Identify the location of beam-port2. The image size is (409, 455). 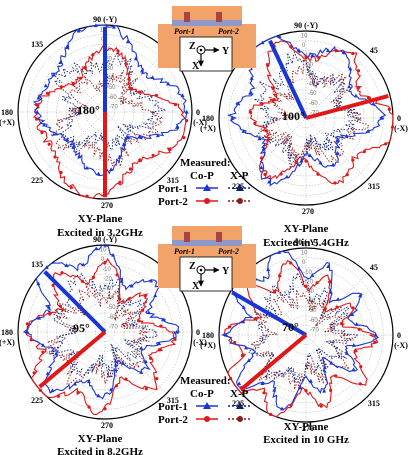
(273, 362).